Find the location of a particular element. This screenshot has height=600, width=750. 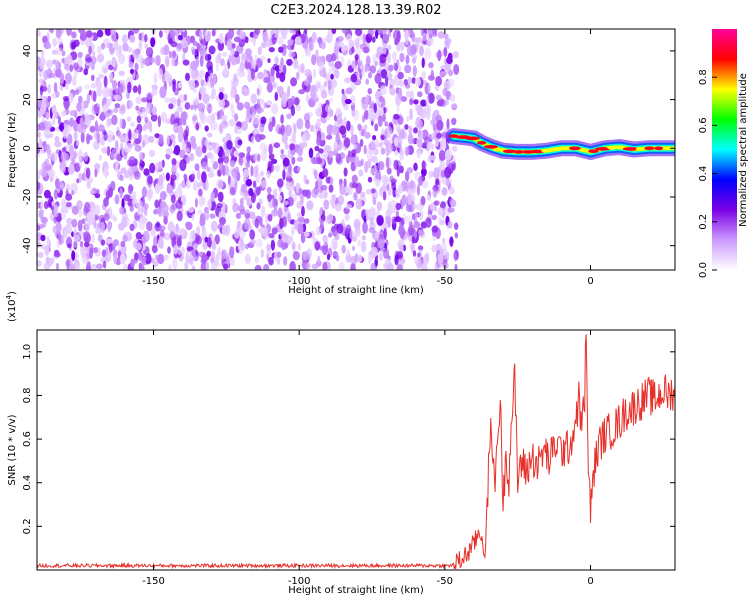

snr-multiplier-base: (x10 is located at coordinates (12, 310).